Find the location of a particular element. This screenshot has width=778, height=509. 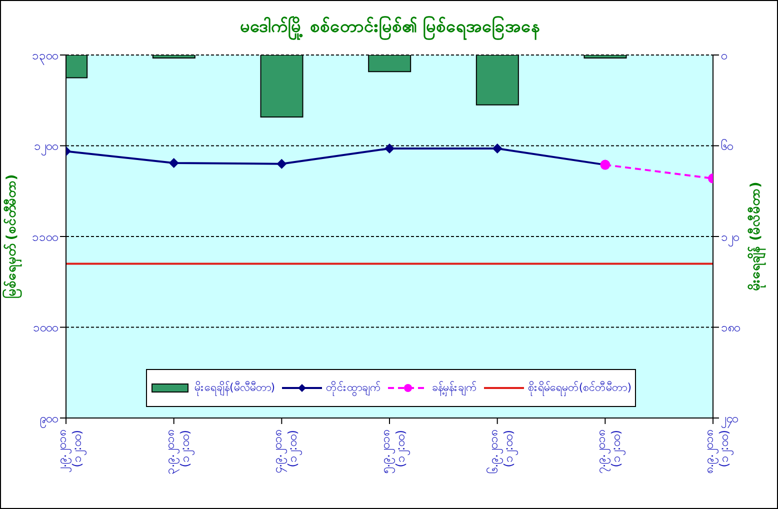

y-tick-label: ၁၂၀၀ is located at coordinates (46, 147).